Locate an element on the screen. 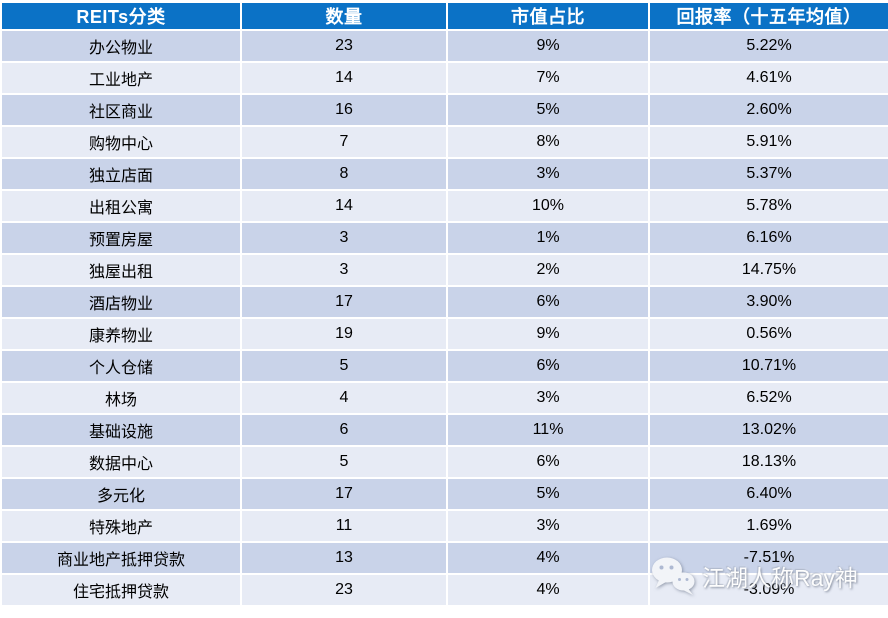  category-cell: 办公物业 is located at coordinates (121, 46).